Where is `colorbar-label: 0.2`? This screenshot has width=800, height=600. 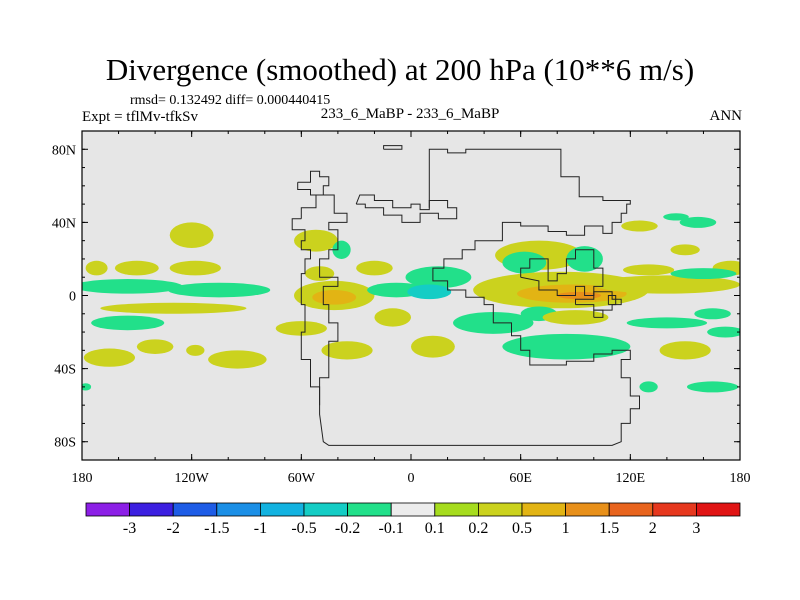 colorbar-label: 0.2 is located at coordinates (478, 528).